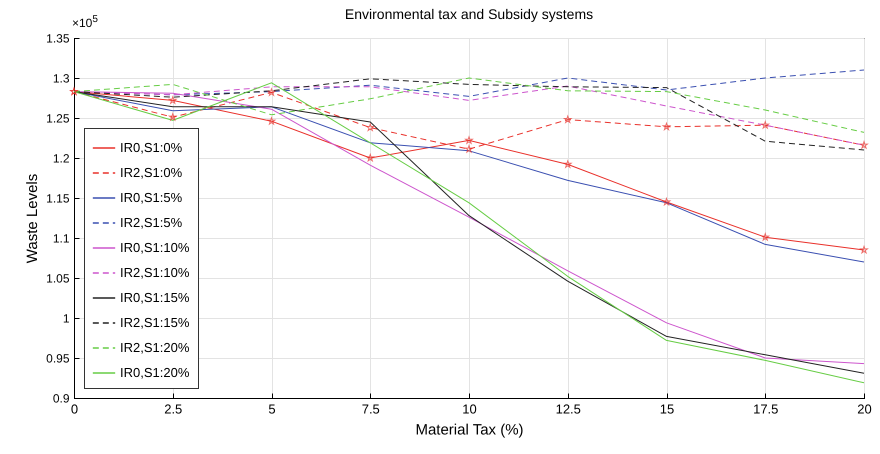  Describe the element at coordinates (74, 409) in the screenshot. I see `x-tick-label: 0` at that location.